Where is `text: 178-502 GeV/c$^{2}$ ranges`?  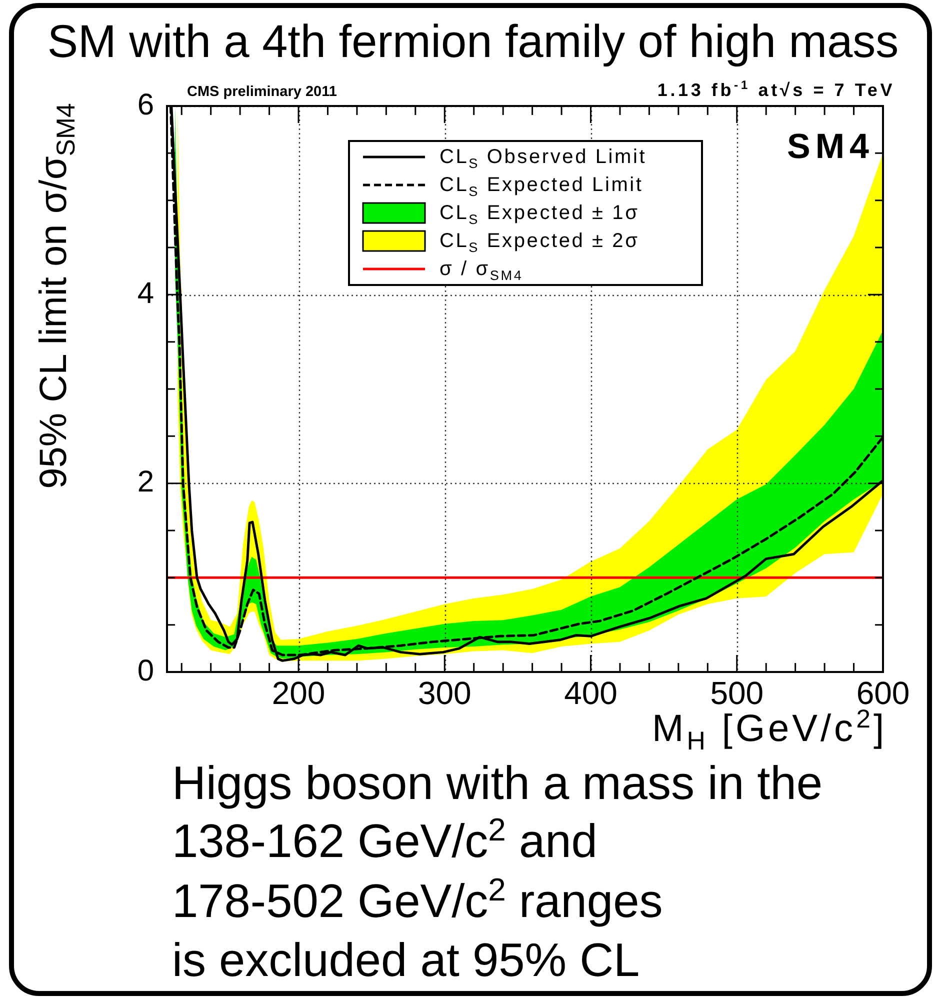 text: 178-502 GeV/c$^{2}$ ranges is located at coordinates (417, 899).